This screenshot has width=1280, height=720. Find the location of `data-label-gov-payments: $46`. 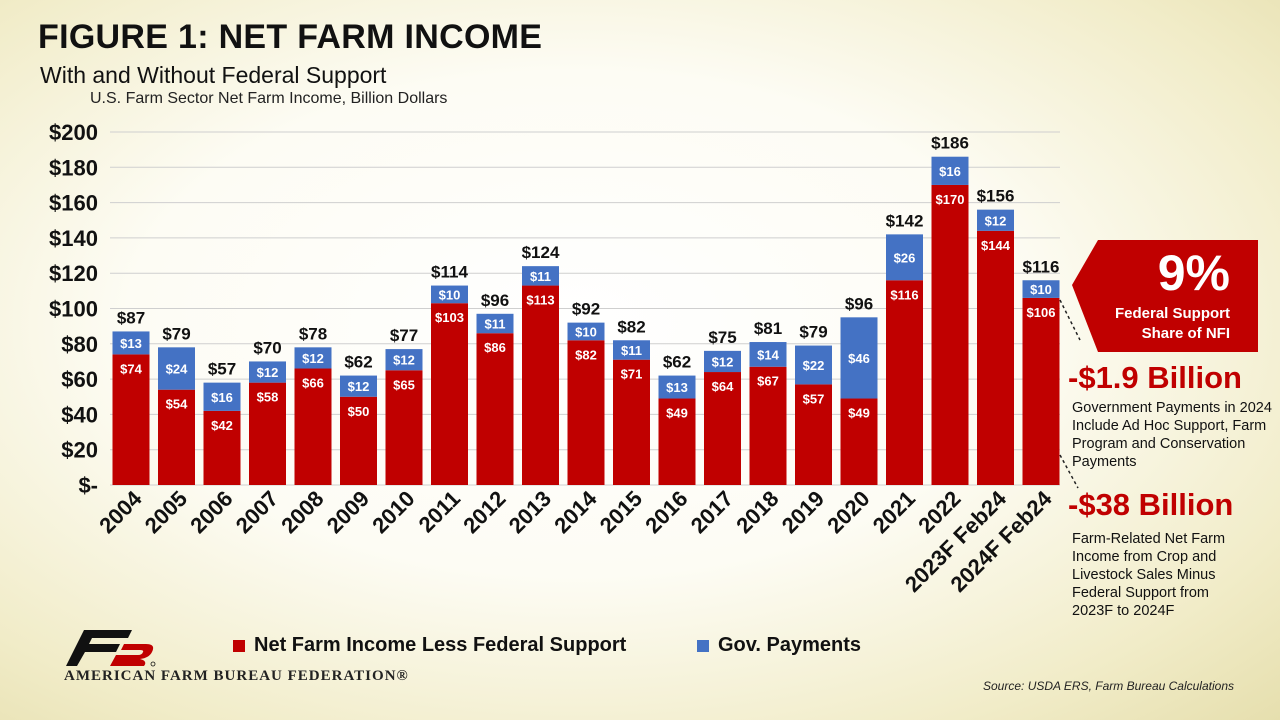

data-label-gov-payments: $46 is located at coordinates (859, 358).